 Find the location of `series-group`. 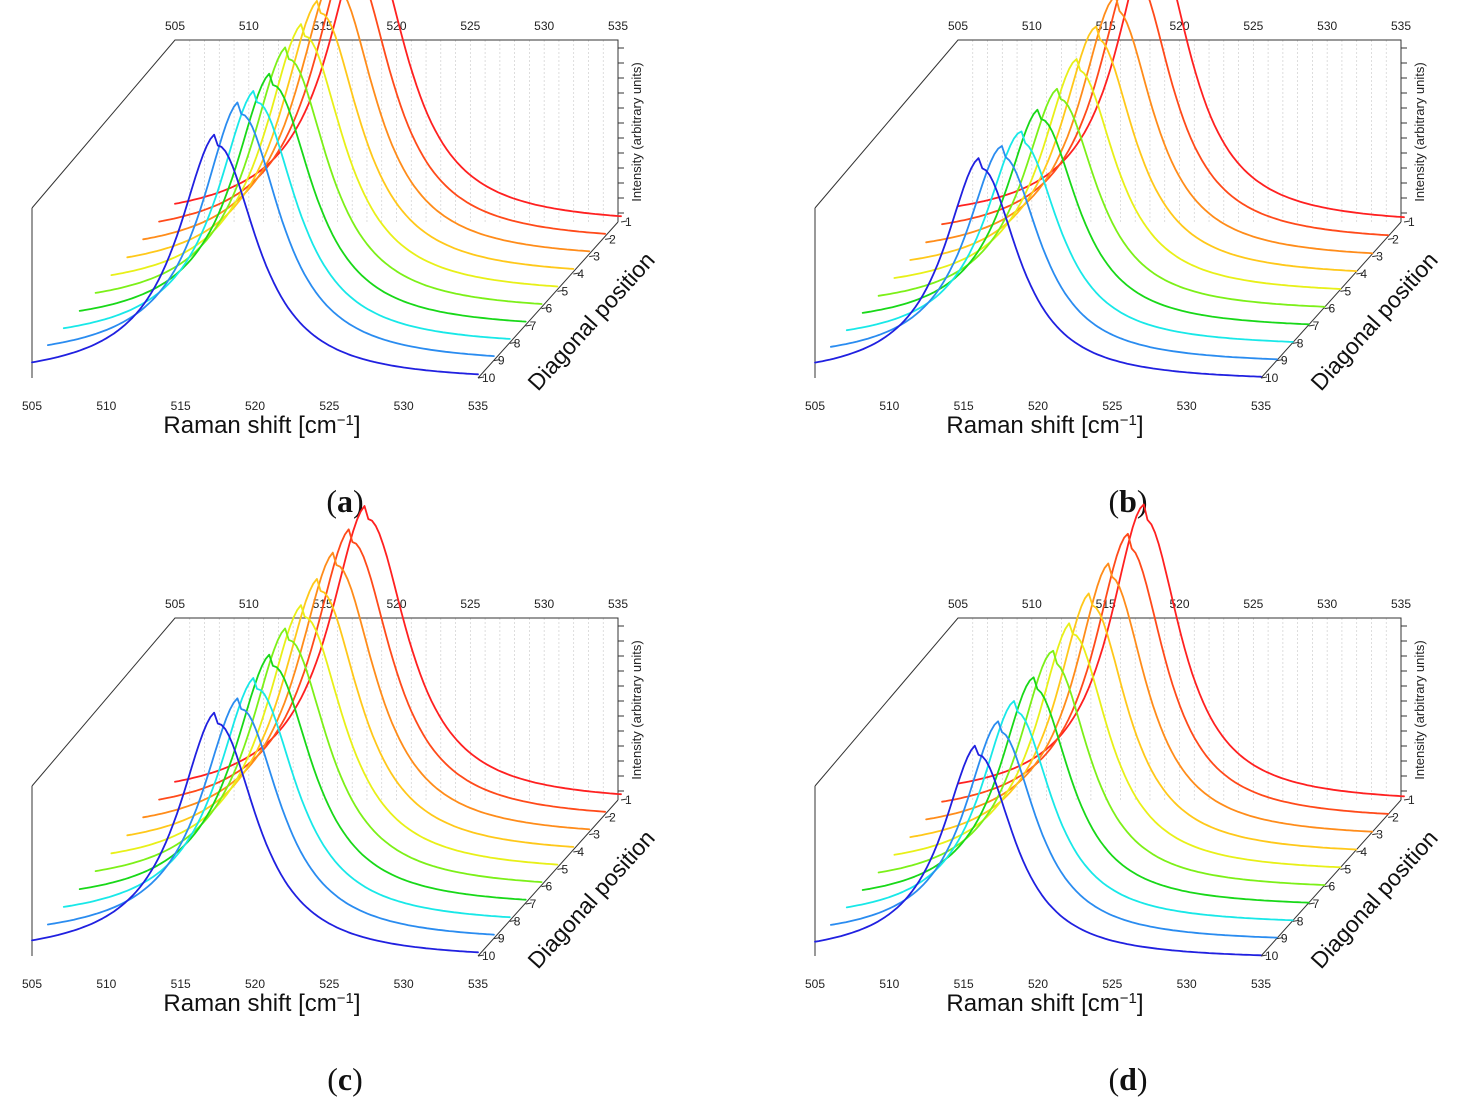

series-group is located at coordinates (1109, 189).